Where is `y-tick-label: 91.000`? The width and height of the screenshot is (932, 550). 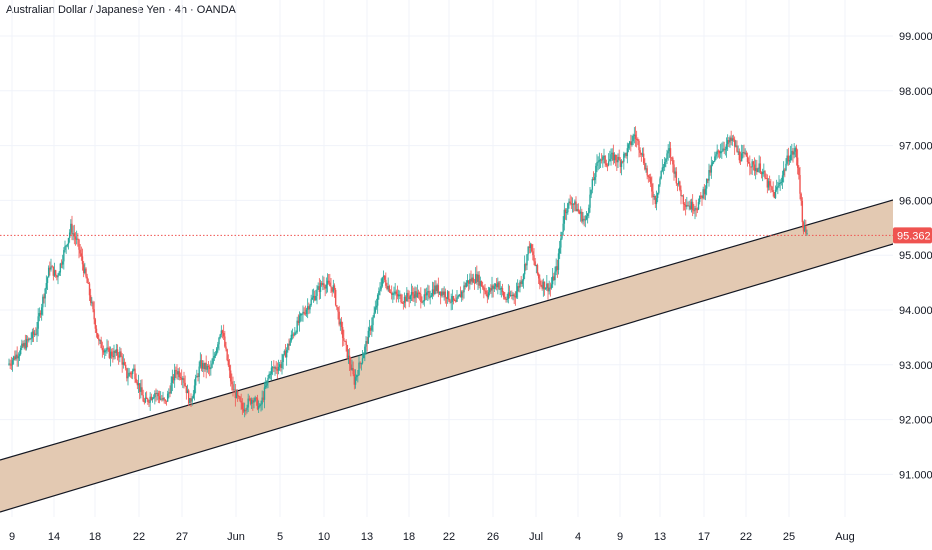 y-tick-label: 91.000 is located at coordinates (915, 475).